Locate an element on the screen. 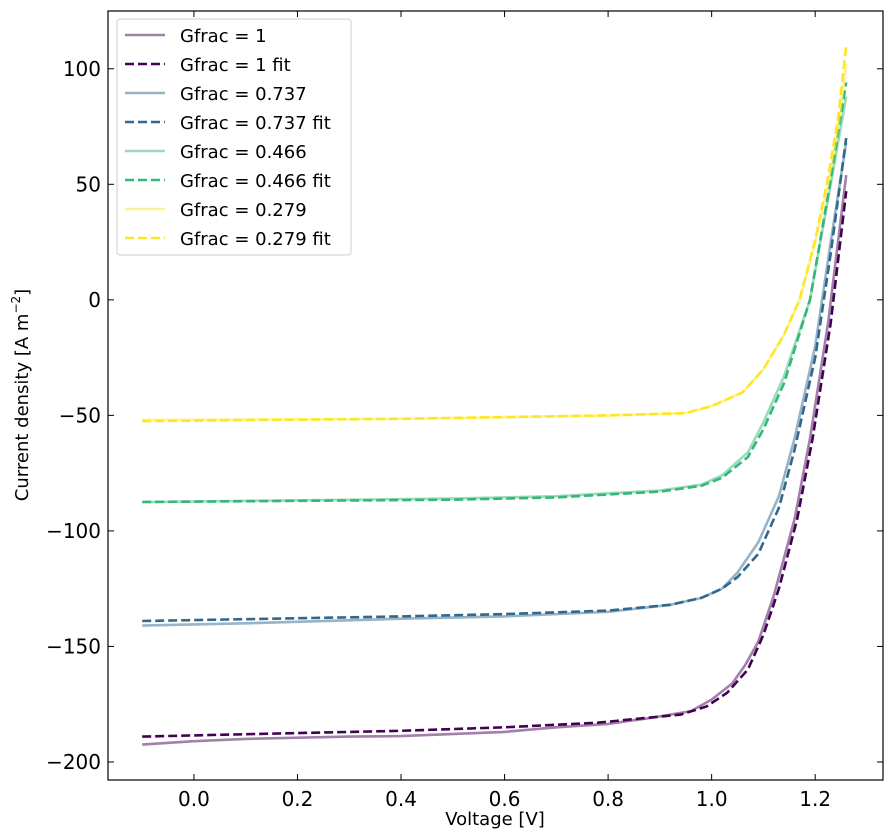 Image resolution: width=892 pixels, height=839 pixels. x-tick-label: 1.0 is located at coordinates (712, 799).